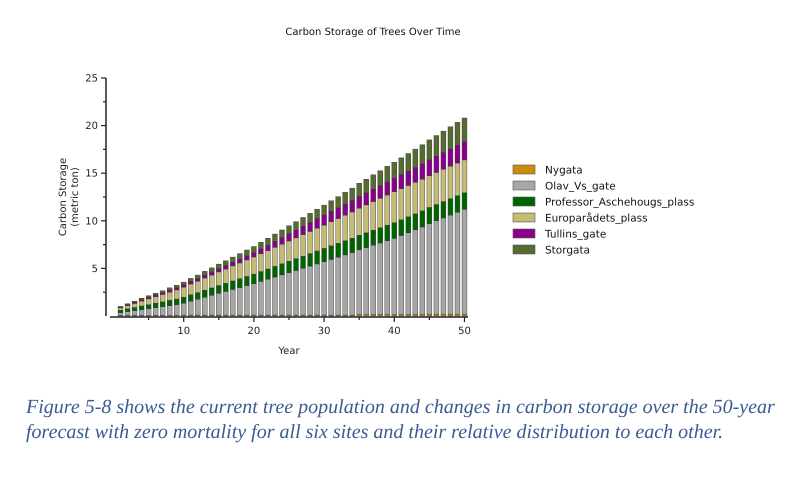 Image resolution: width=799 pixels, height=495 pixels. What do you see at coordinates (69, 197) in the screenshot?
I see `y-axis-title: Carbon Storage (metric ton)` at bounding box center [69, 197].